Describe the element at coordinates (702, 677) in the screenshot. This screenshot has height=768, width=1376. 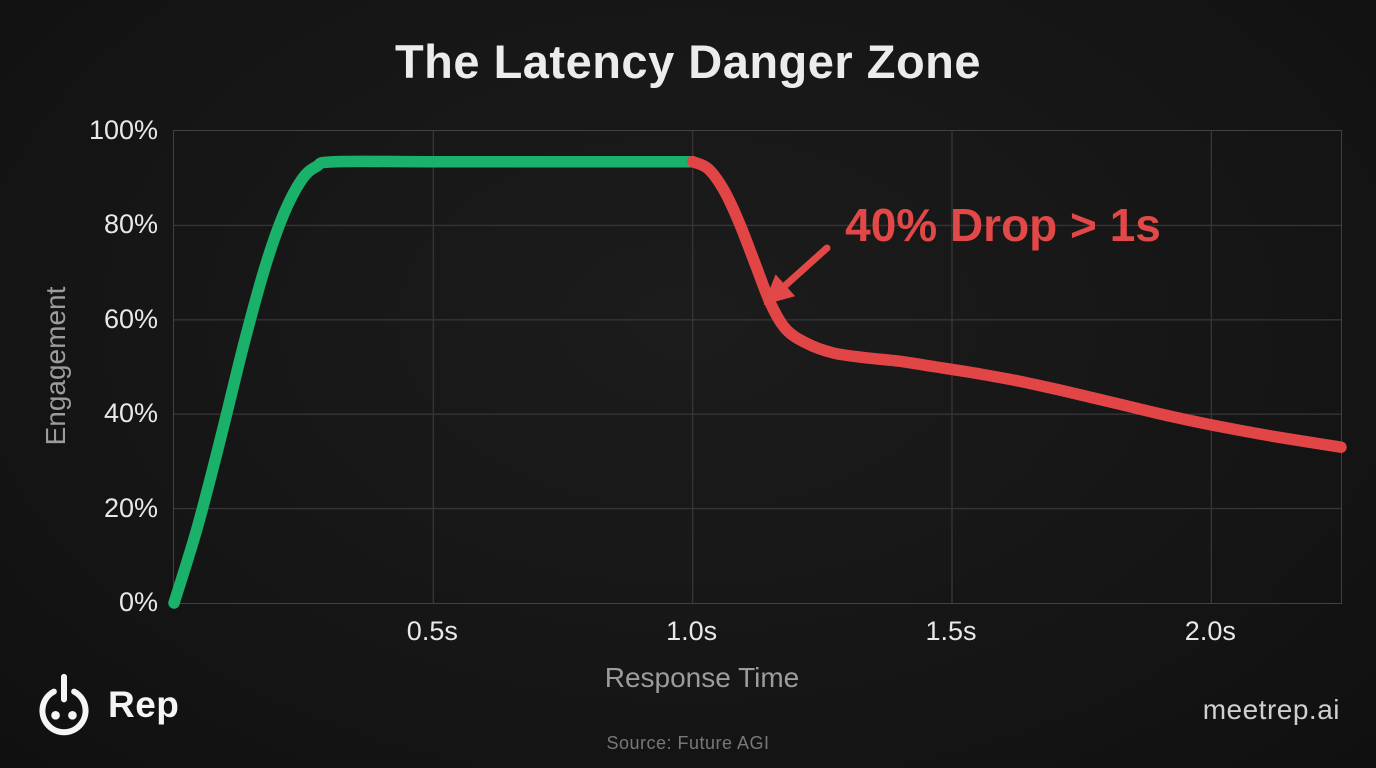
I see `x-axis-title: Response Time` at that location.